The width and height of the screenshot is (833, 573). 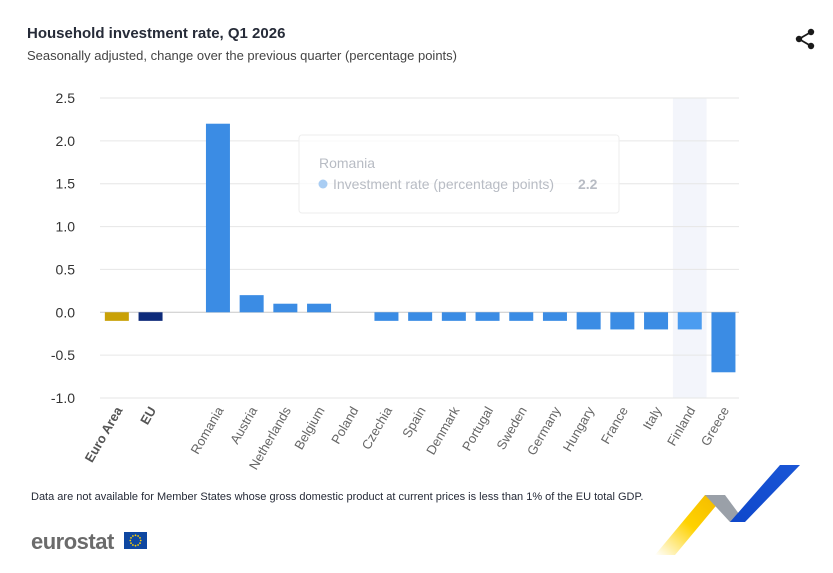 I want to click on bar-romania, so click(x=217, y=218).